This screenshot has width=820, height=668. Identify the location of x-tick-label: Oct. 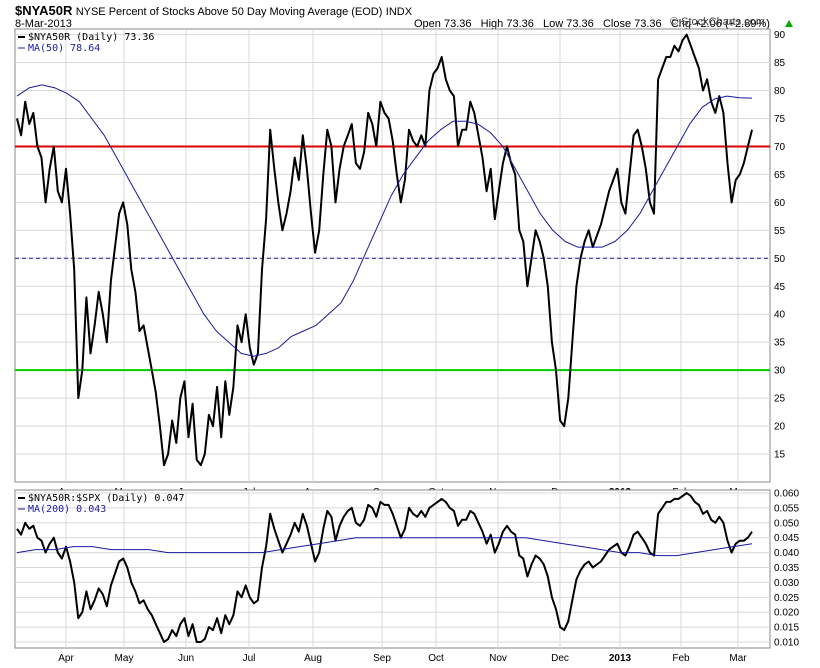
(436, 658).